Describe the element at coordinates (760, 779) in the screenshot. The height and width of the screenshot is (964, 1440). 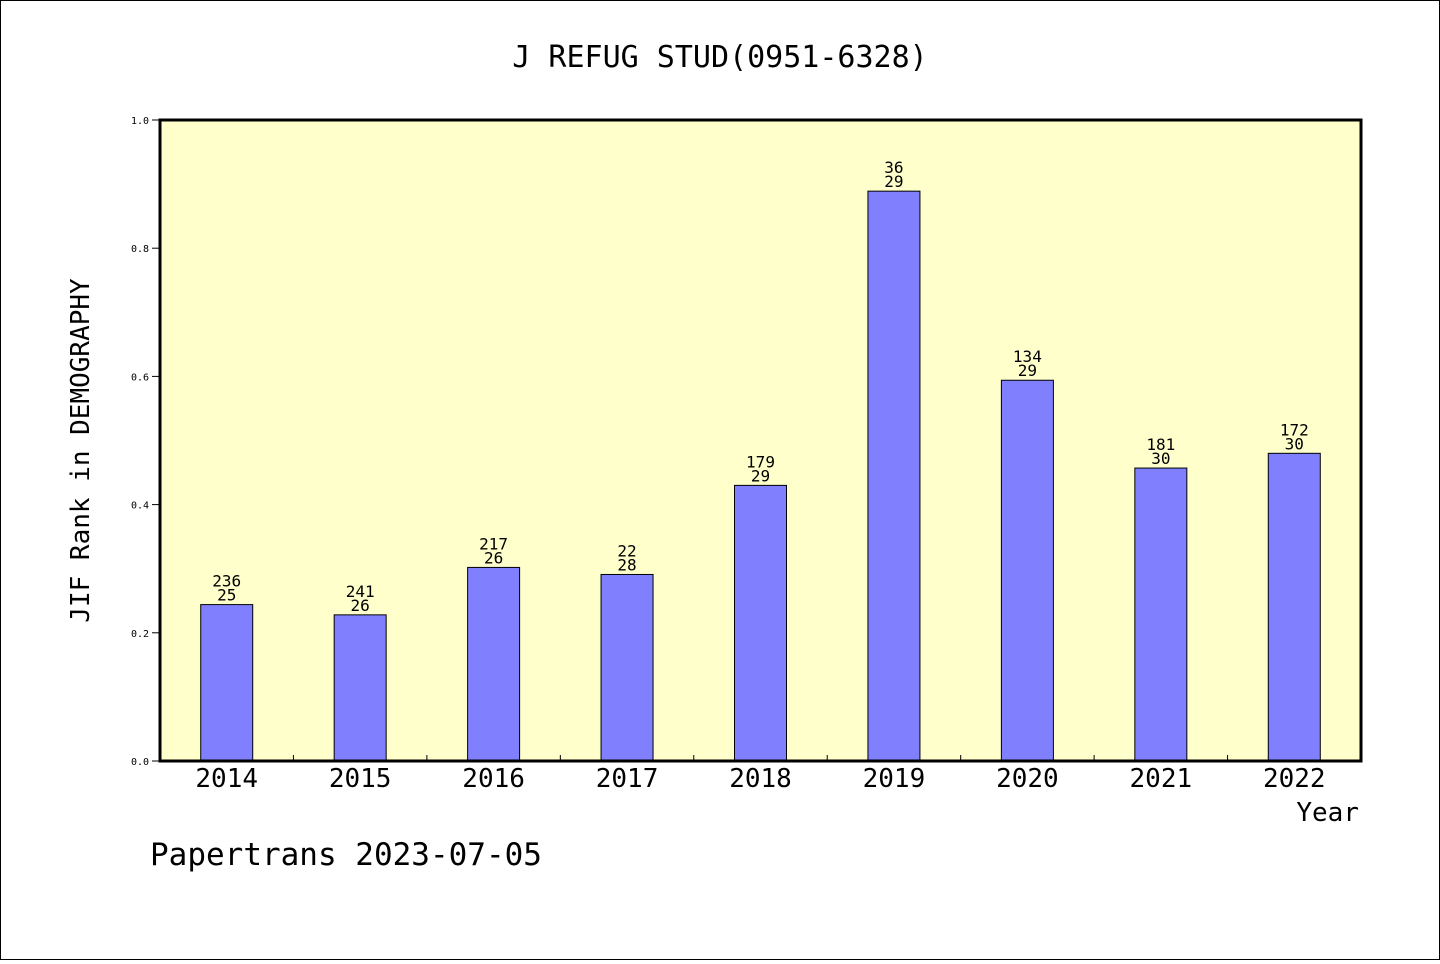
I see `x-tick-label-2018: 2018` at that location.